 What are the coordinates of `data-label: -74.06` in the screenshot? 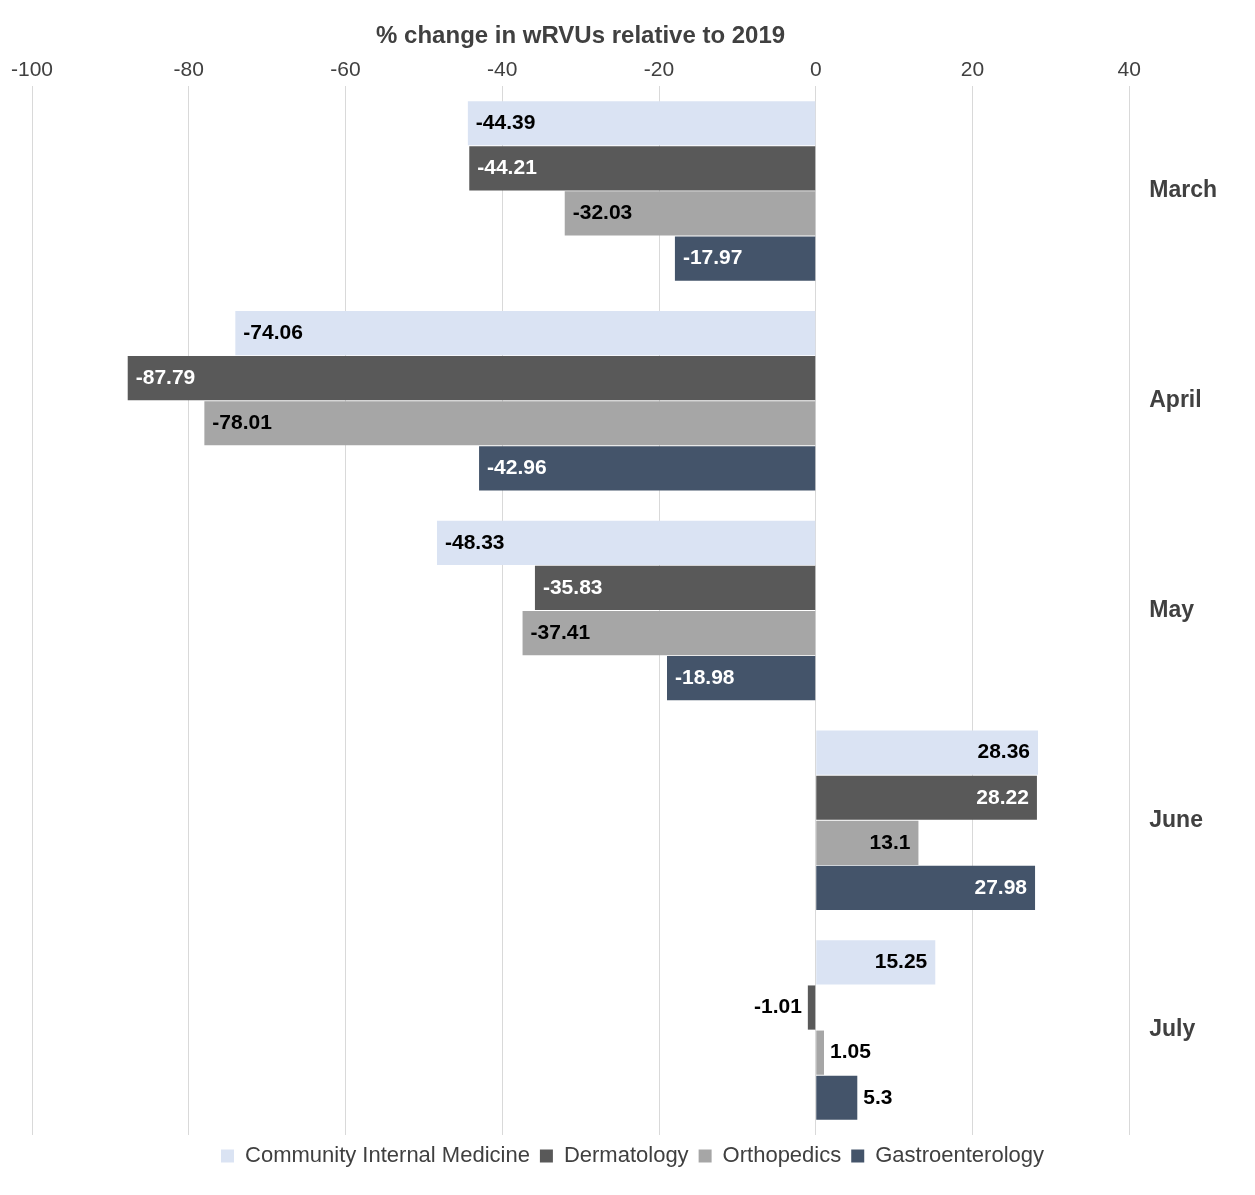 It's located at (273, 331).